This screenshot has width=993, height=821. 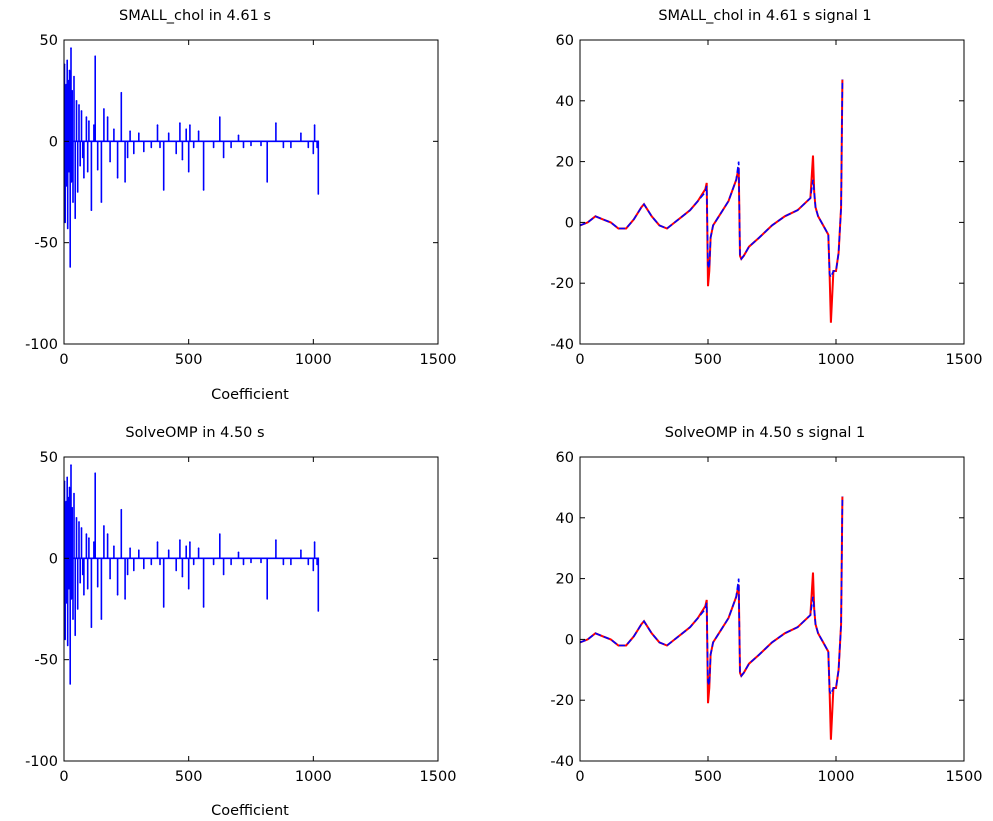 I want to click on y-tick-label: 40, so click(x=565, y=102).